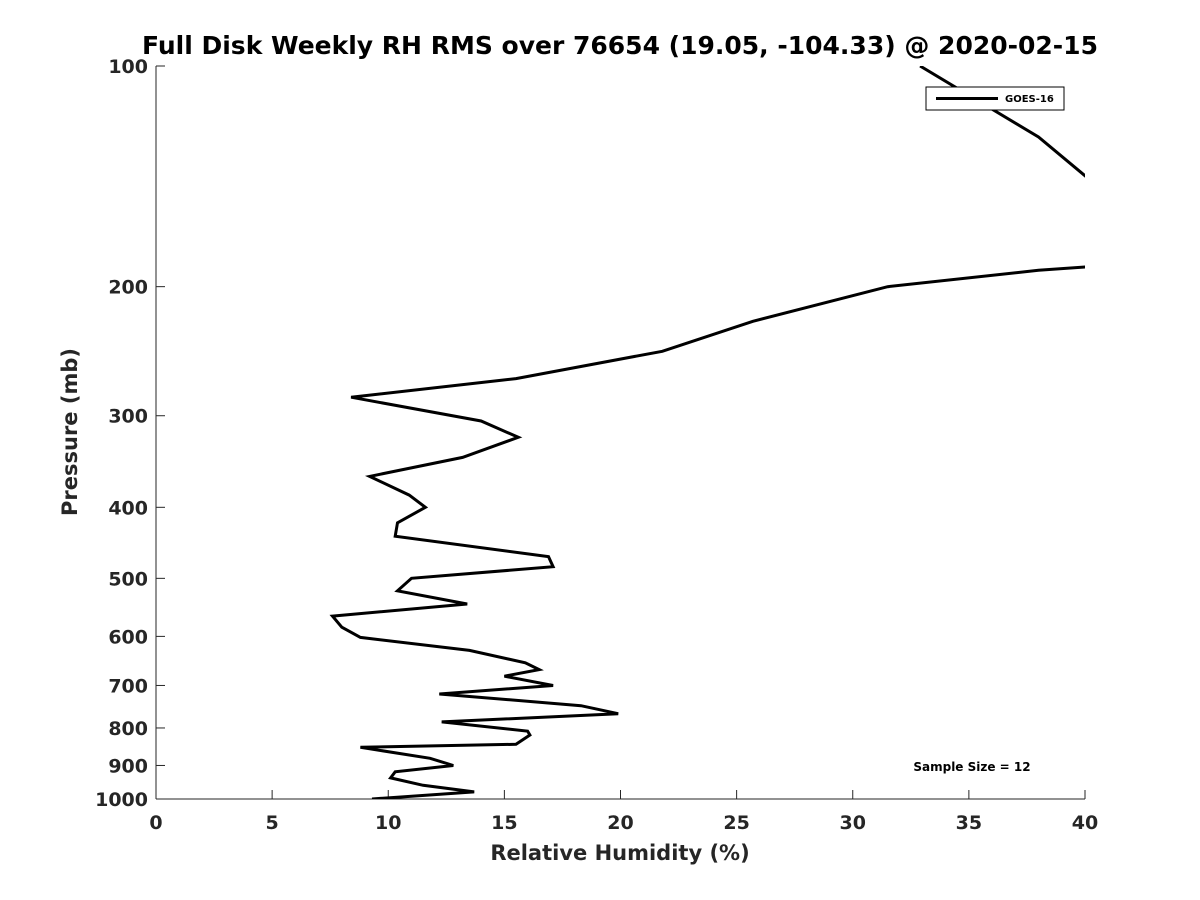 Image resolution: width=1200 pixels, height=900 pixels. Describe the element at coordinates (155, 823) in the screenshot. I see `x-tick-label: 0` at that location.